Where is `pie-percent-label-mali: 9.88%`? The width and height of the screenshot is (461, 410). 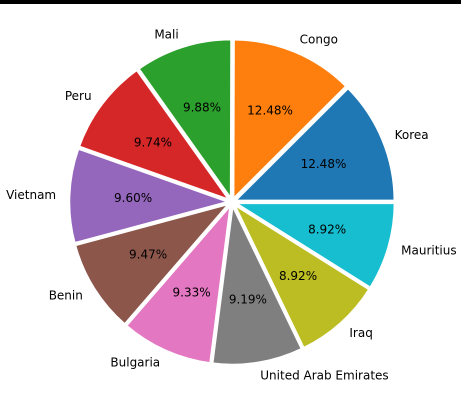
pie-percent-label-mali: 9.88% is located at coordinates (202, 108).